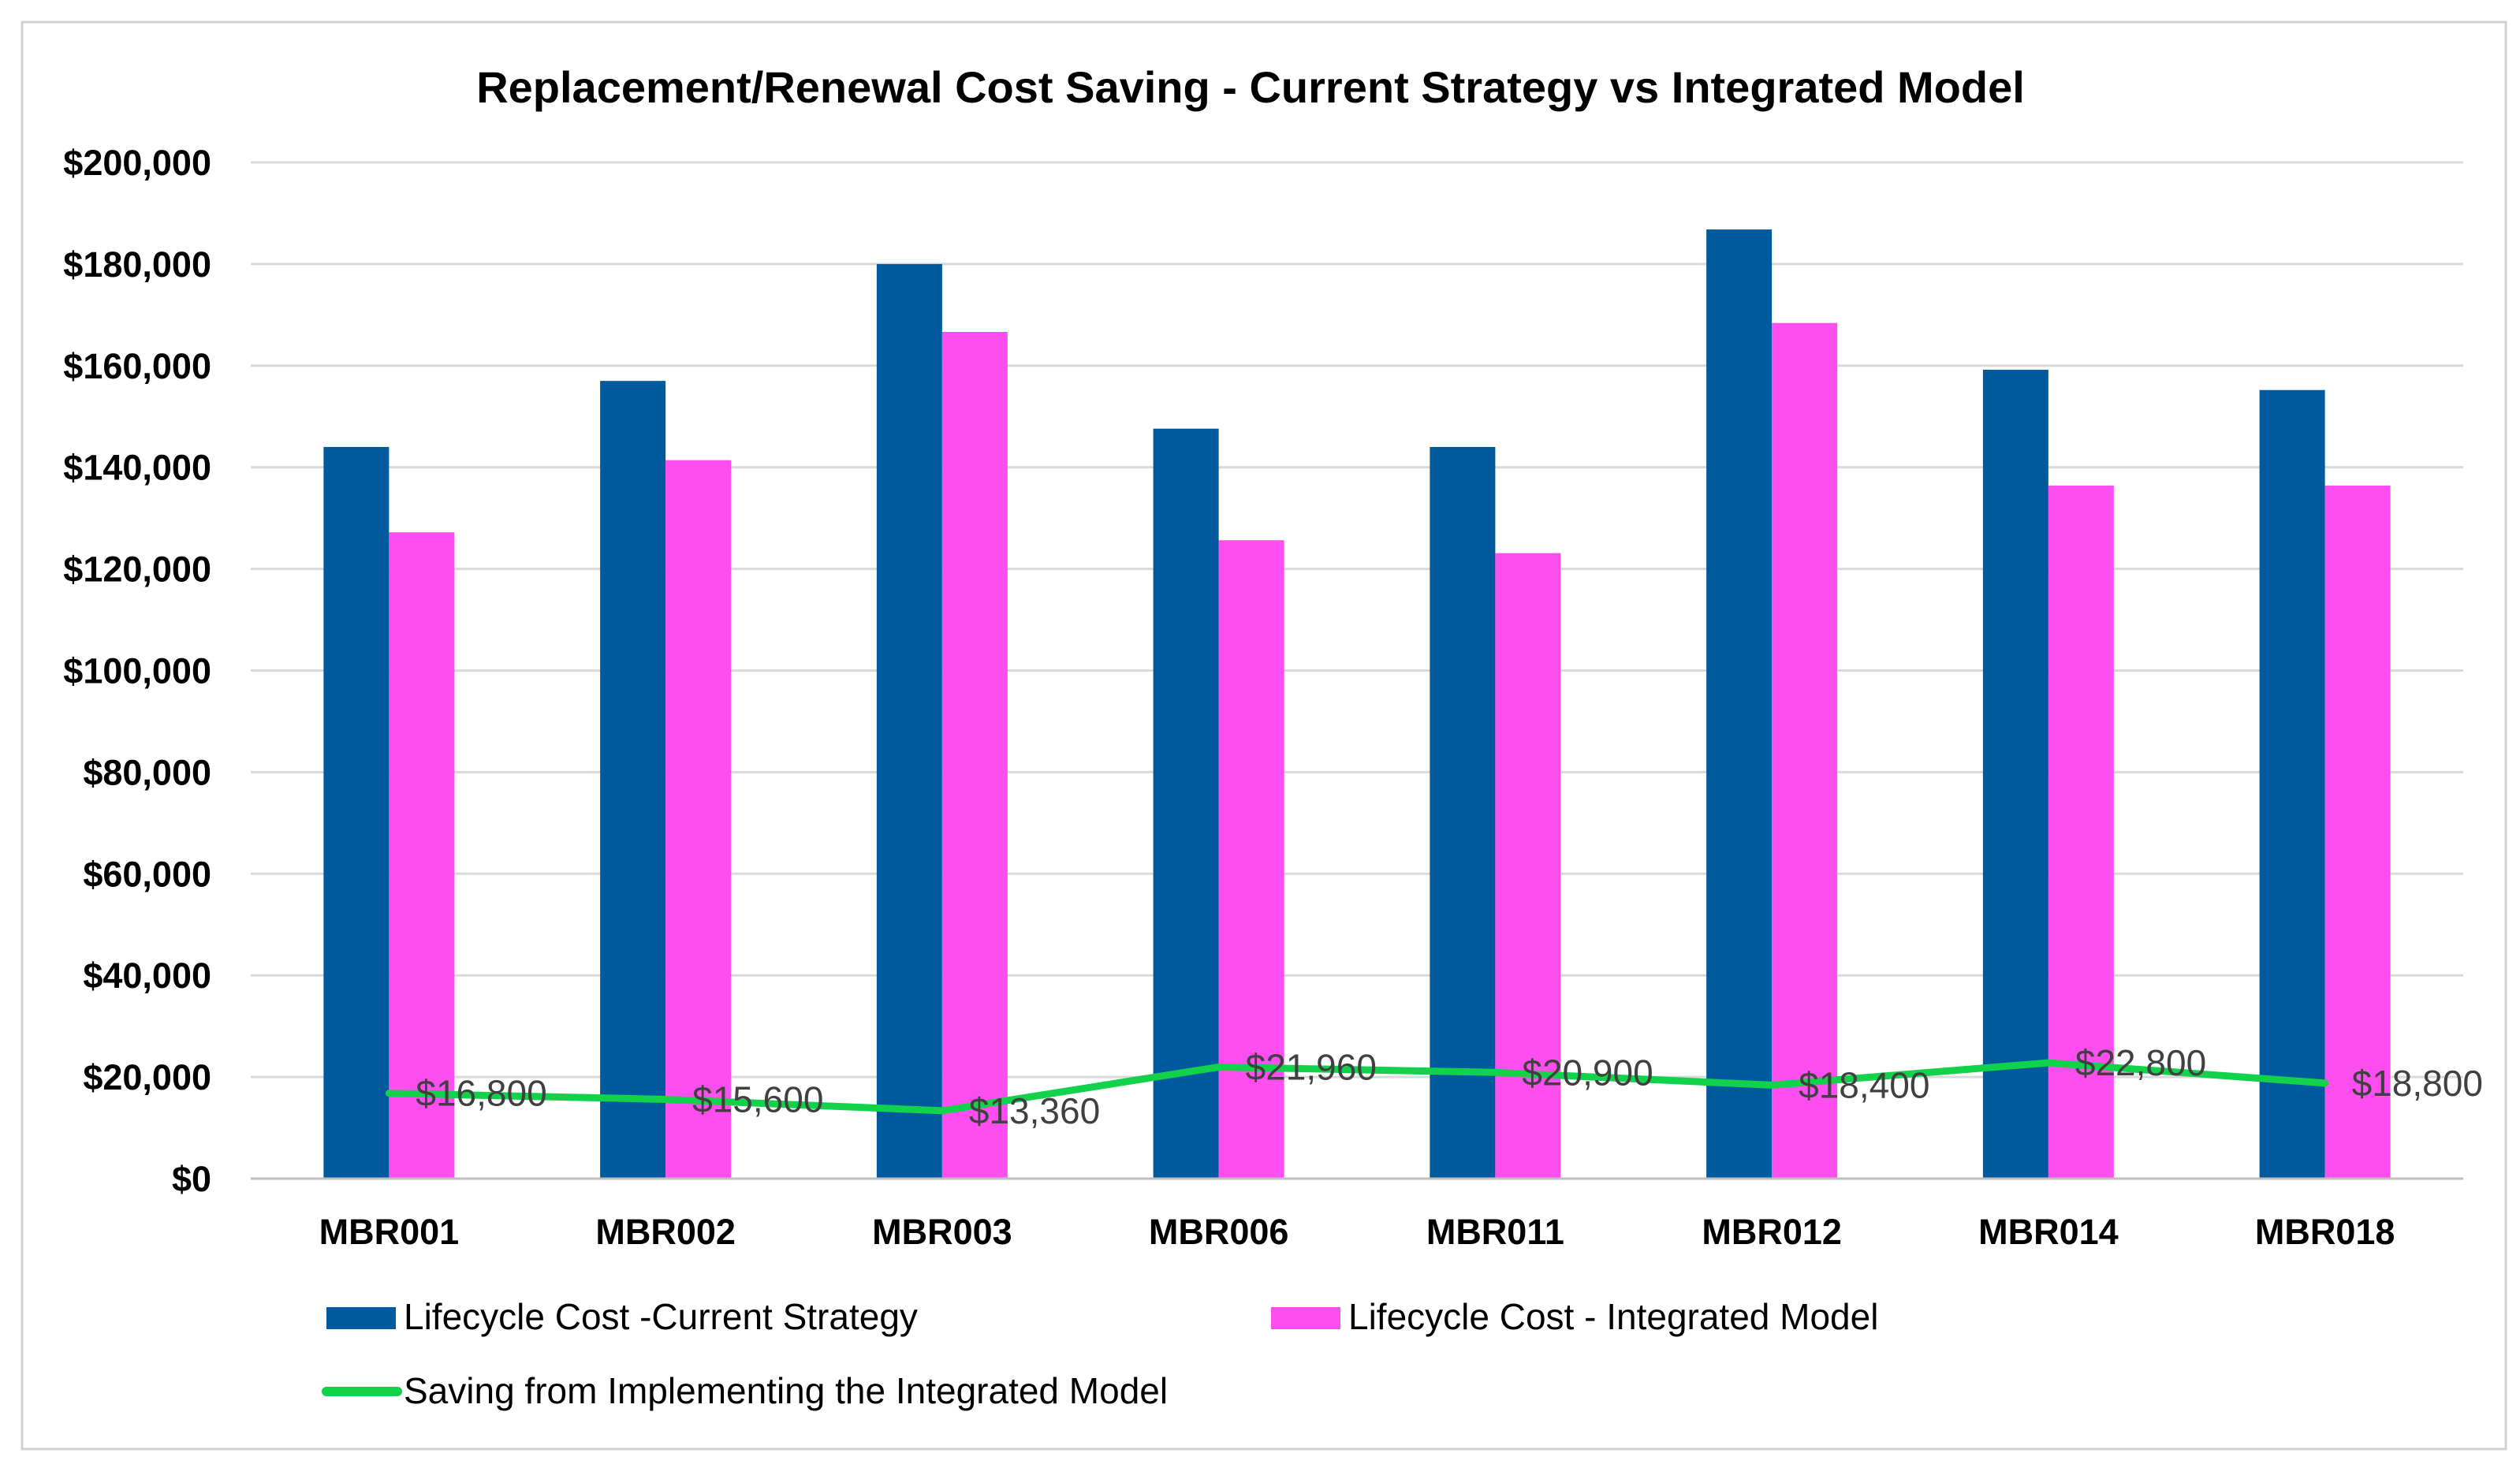 The image size is (2520, 1479). I want to click on y-tick-label: $100,000, so click(137, 671).